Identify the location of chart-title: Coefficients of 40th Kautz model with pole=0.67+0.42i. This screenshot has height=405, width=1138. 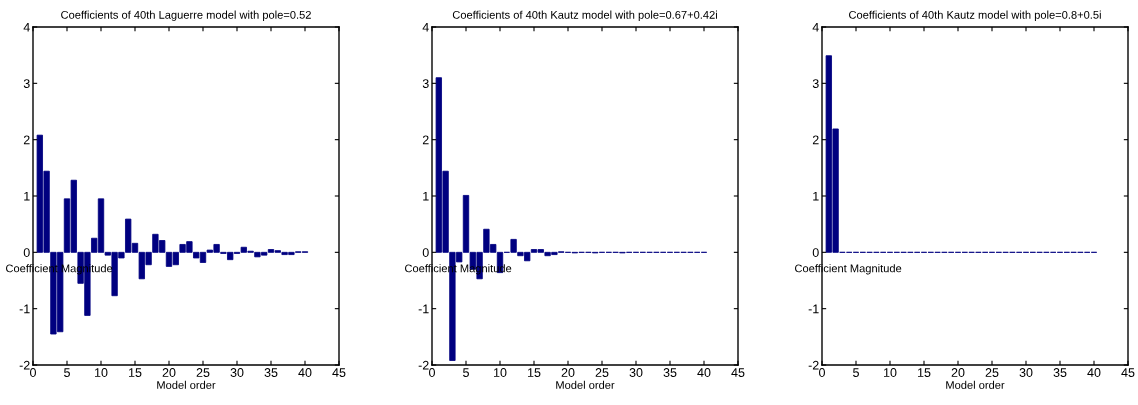
(584, 15).